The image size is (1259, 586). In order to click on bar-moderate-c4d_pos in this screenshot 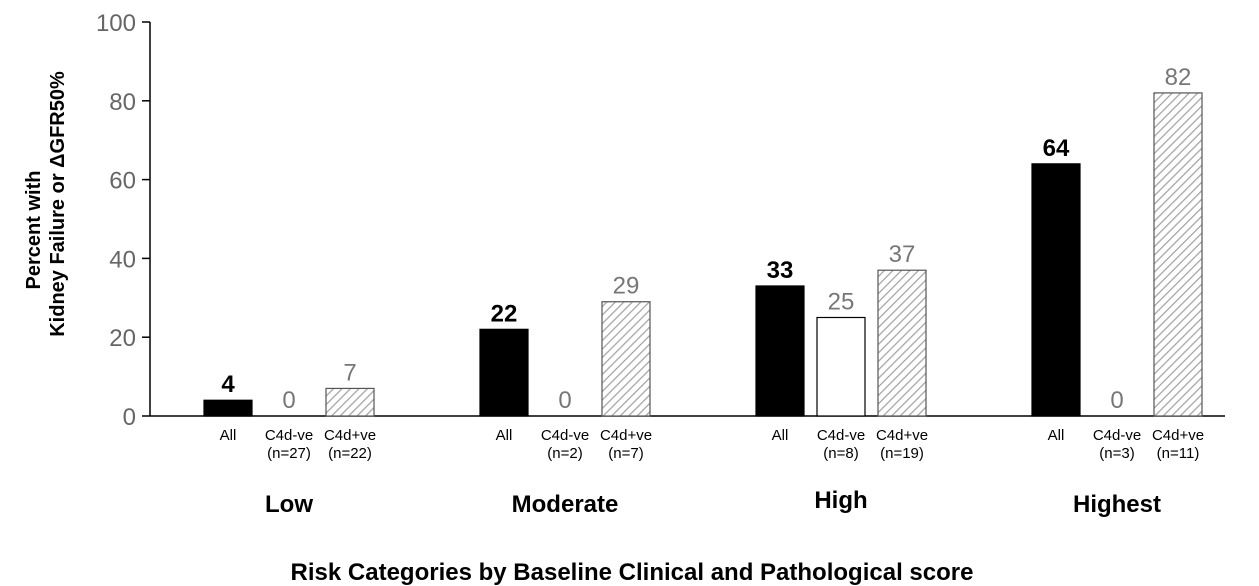, I will do `click(626, 359)`.